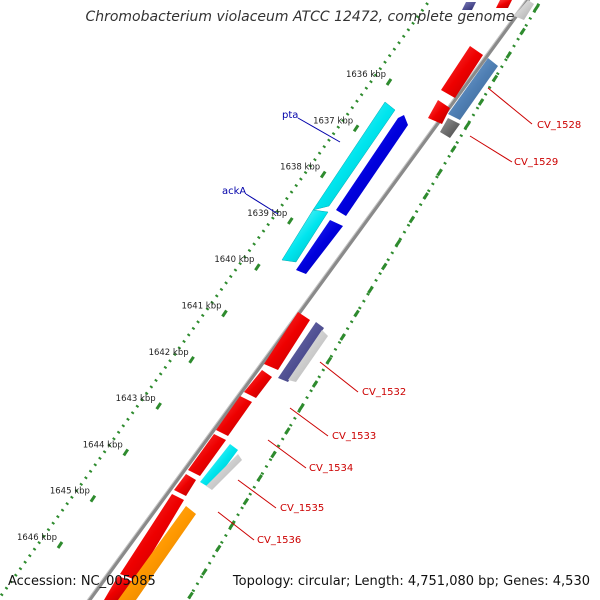 The width and height of the screenshot is (600, 600). What do you see at coordinates (372, 165) in the screenshot?
I see `gene-ackA` at bounding box center [372, 165].